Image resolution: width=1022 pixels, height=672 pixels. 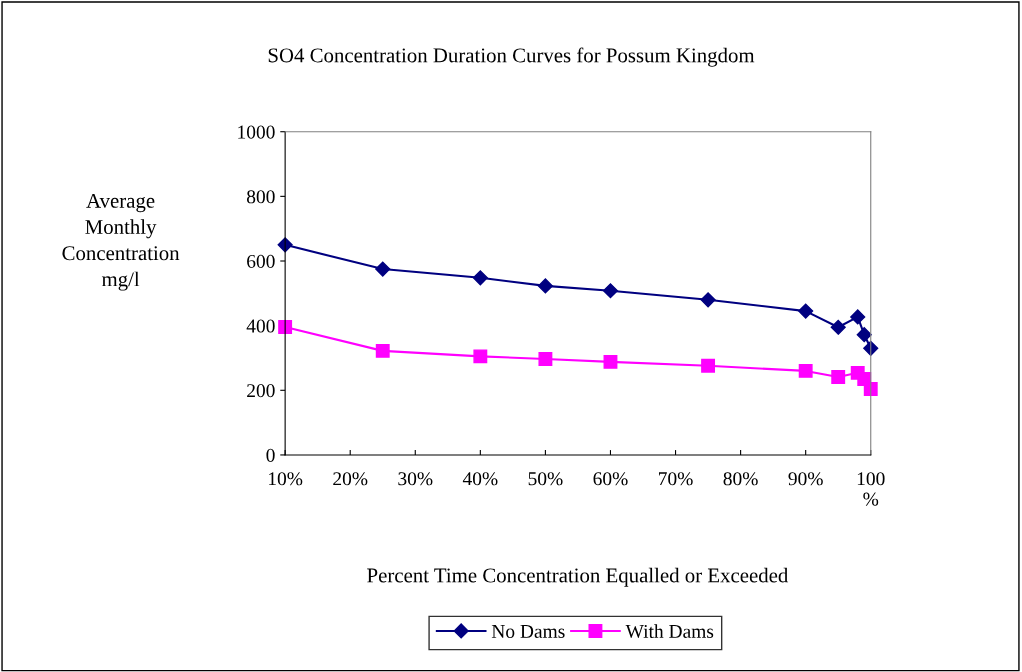 What do you see at coordinates (270, 455) in the screenshot?
I see `y-tick-label: 0` at bounding box center [270, 455].